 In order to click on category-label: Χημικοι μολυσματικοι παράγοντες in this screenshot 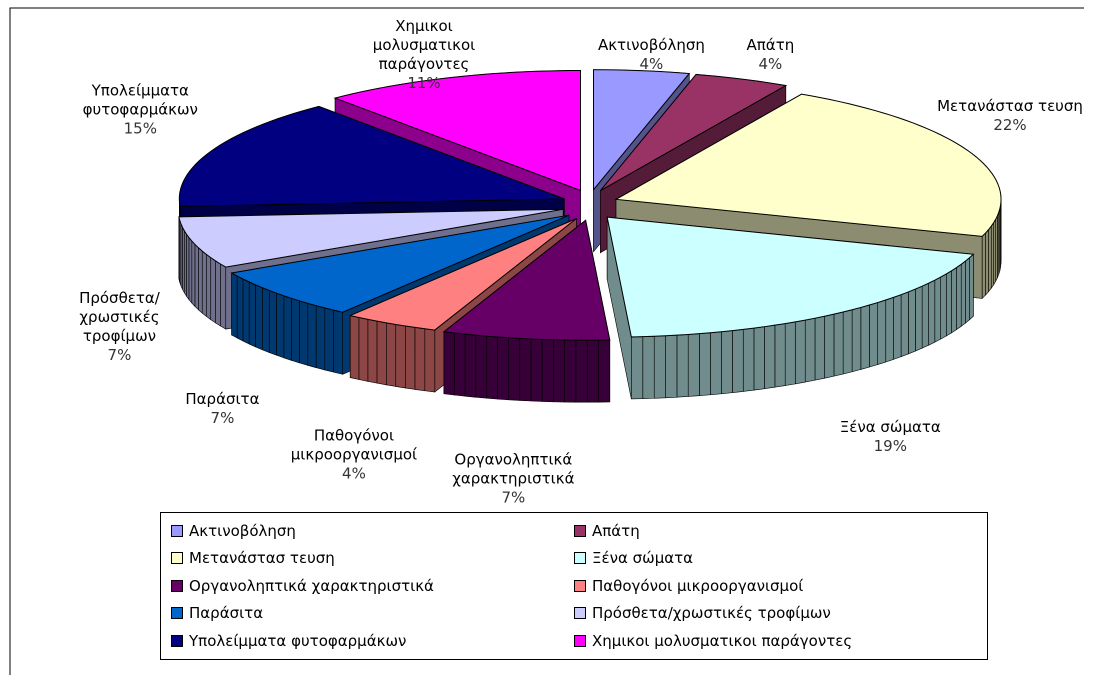, I will do `click(424, 45)`.